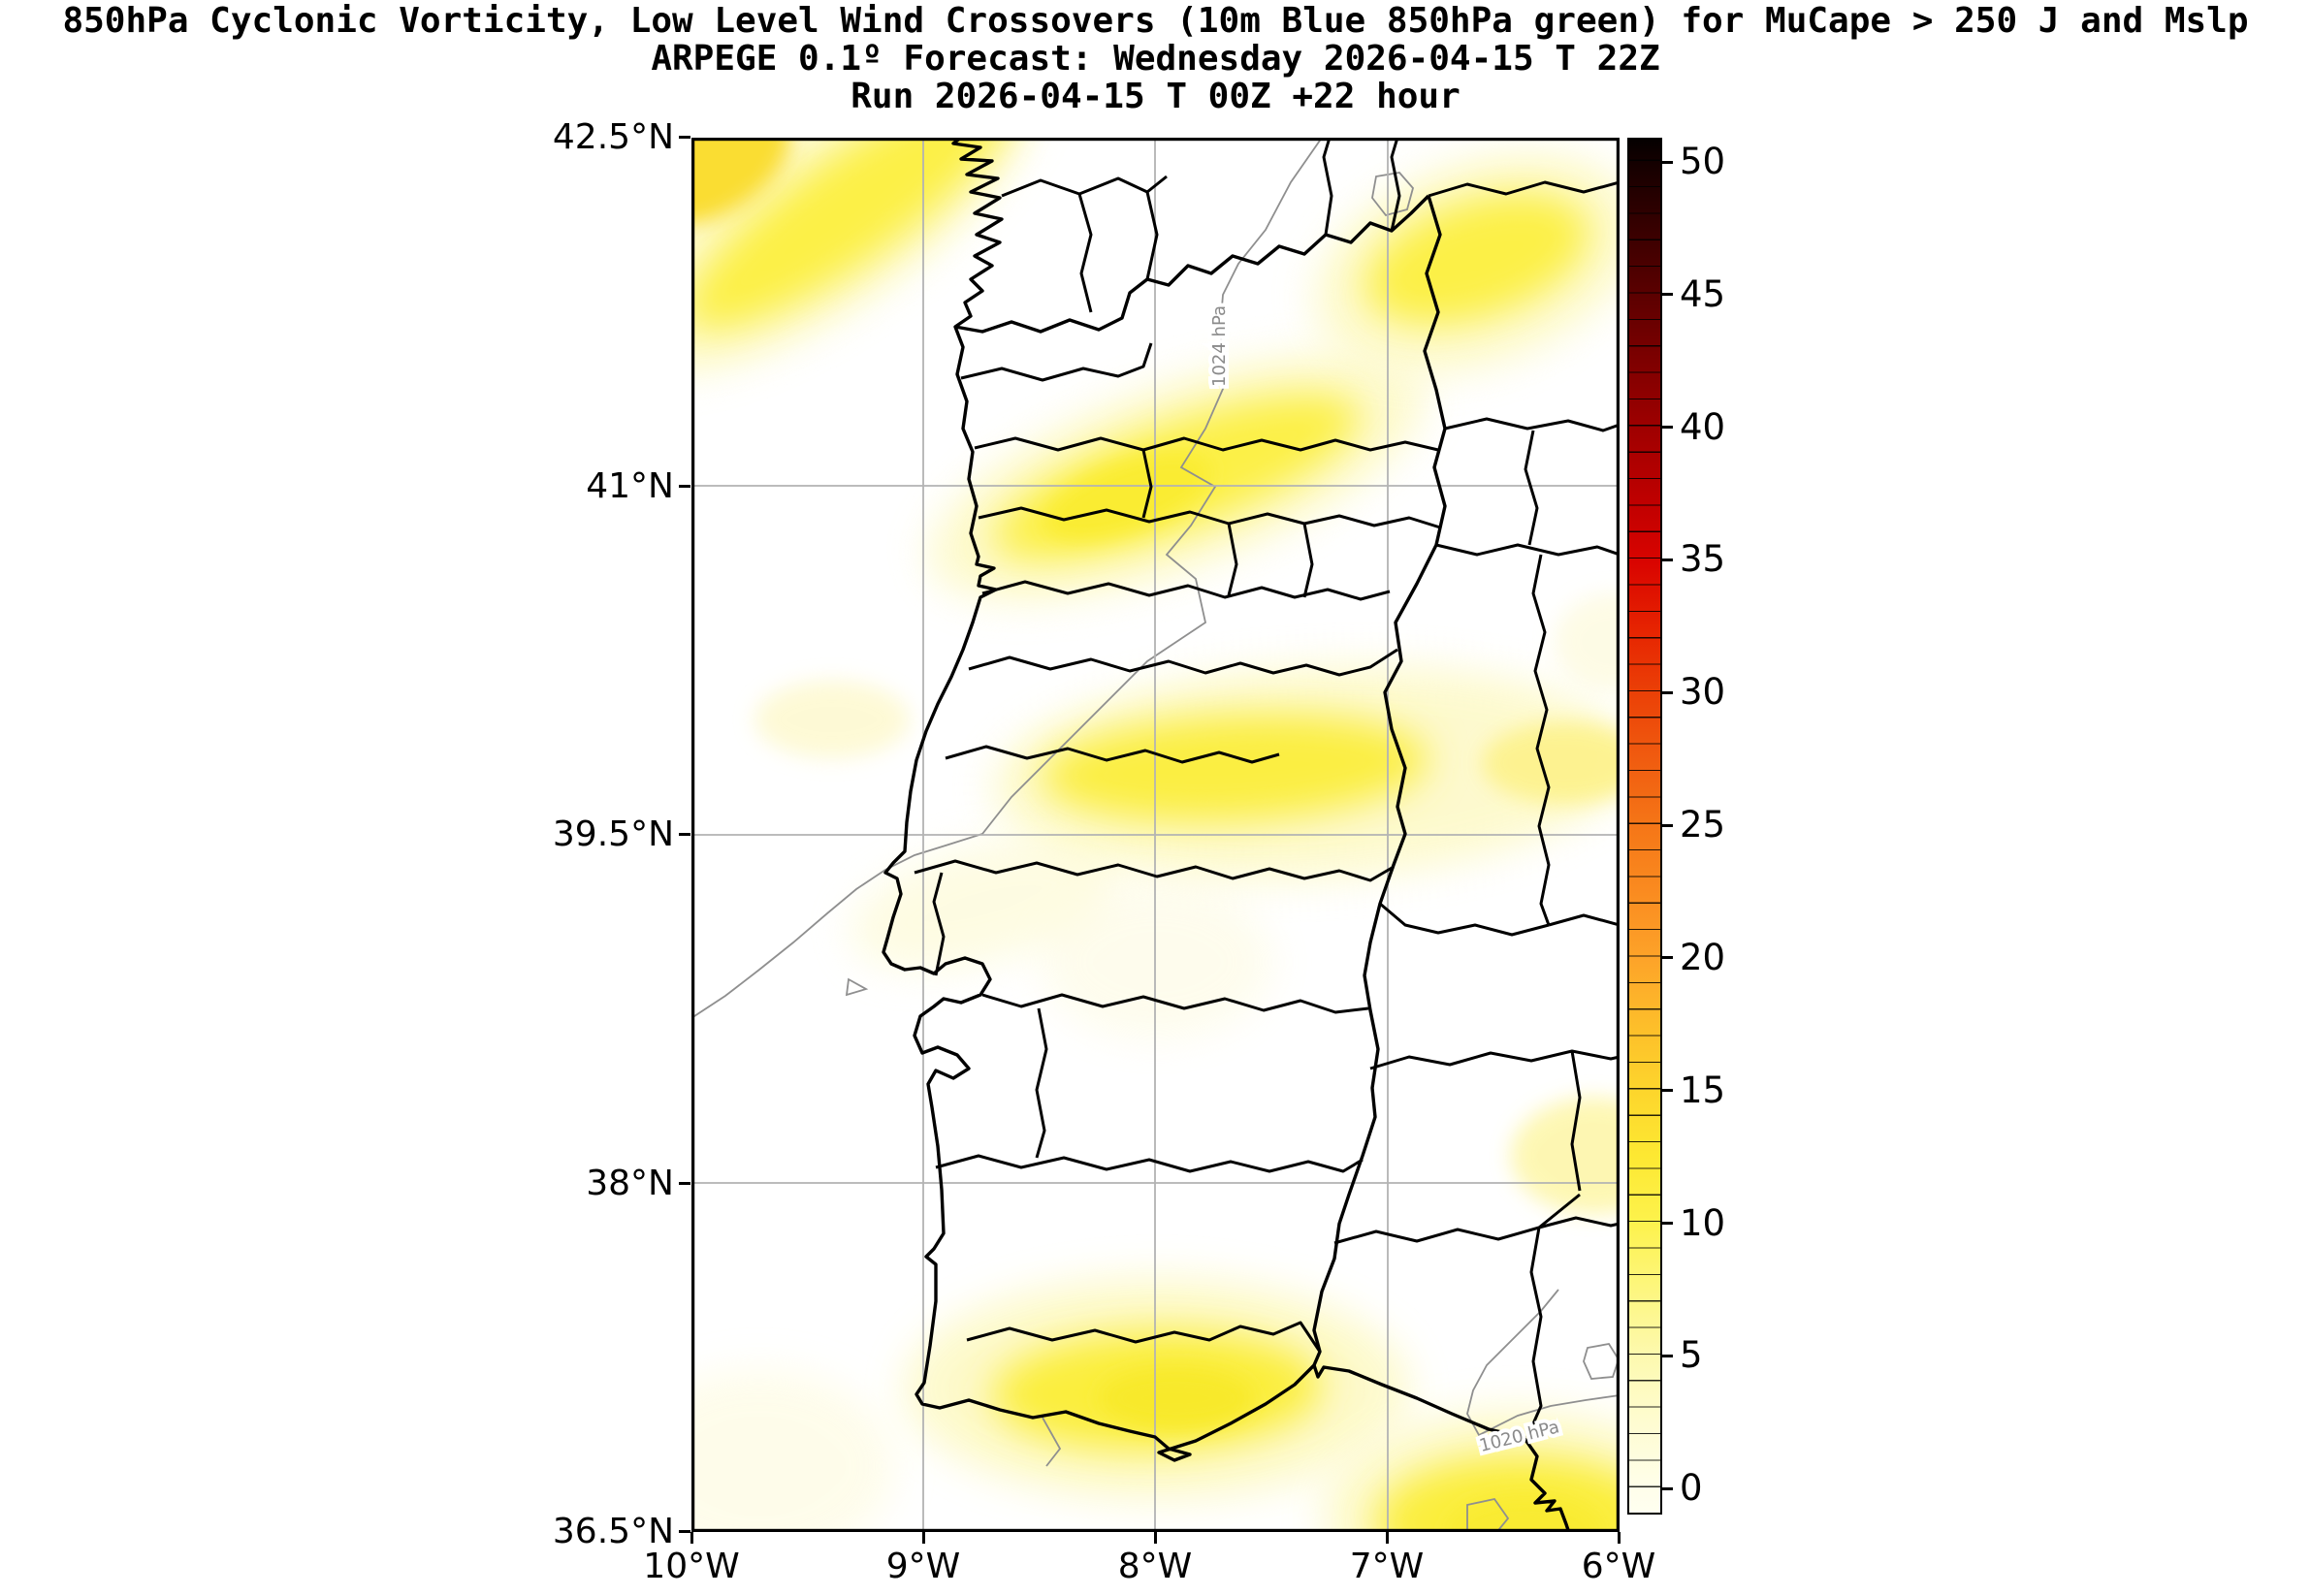  Describe the element at coordinates (1703, 427) in the screenshot. I see `colorbar-tick-label: 40` at that location.